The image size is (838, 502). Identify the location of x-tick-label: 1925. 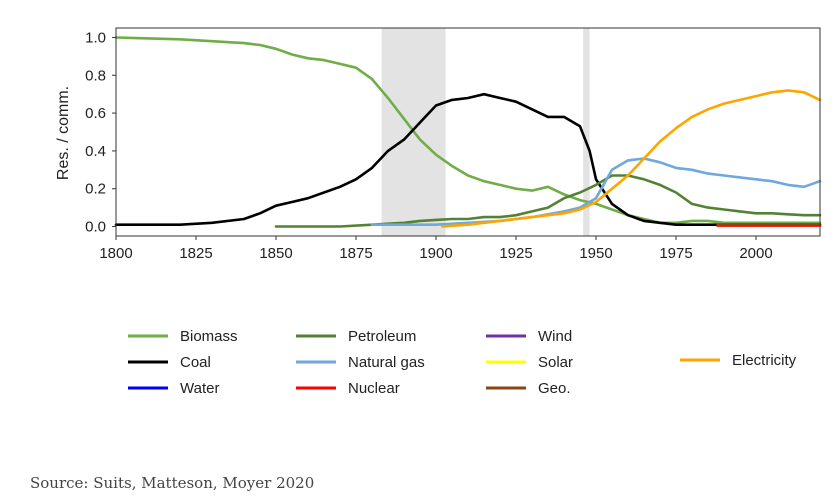
(515, 253).